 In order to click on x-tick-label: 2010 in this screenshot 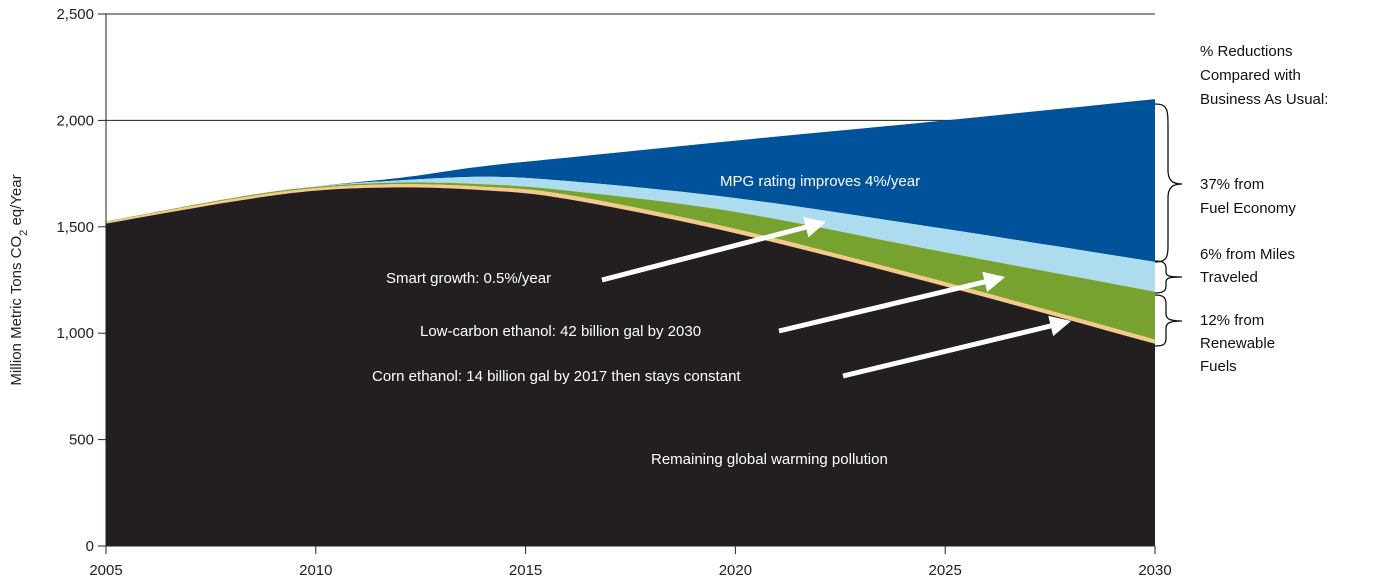, I will do `click(315, 570)`.